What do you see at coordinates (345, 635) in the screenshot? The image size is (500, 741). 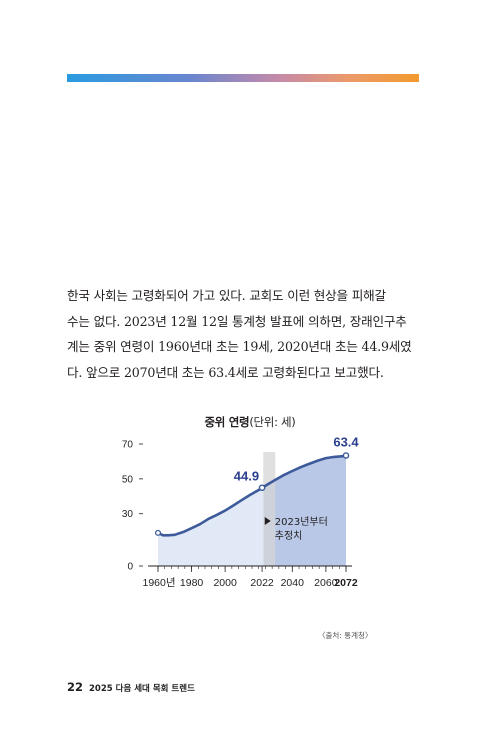 I see `source-note: 〈출처: 통계청〉` at bounding box center [345, 635].